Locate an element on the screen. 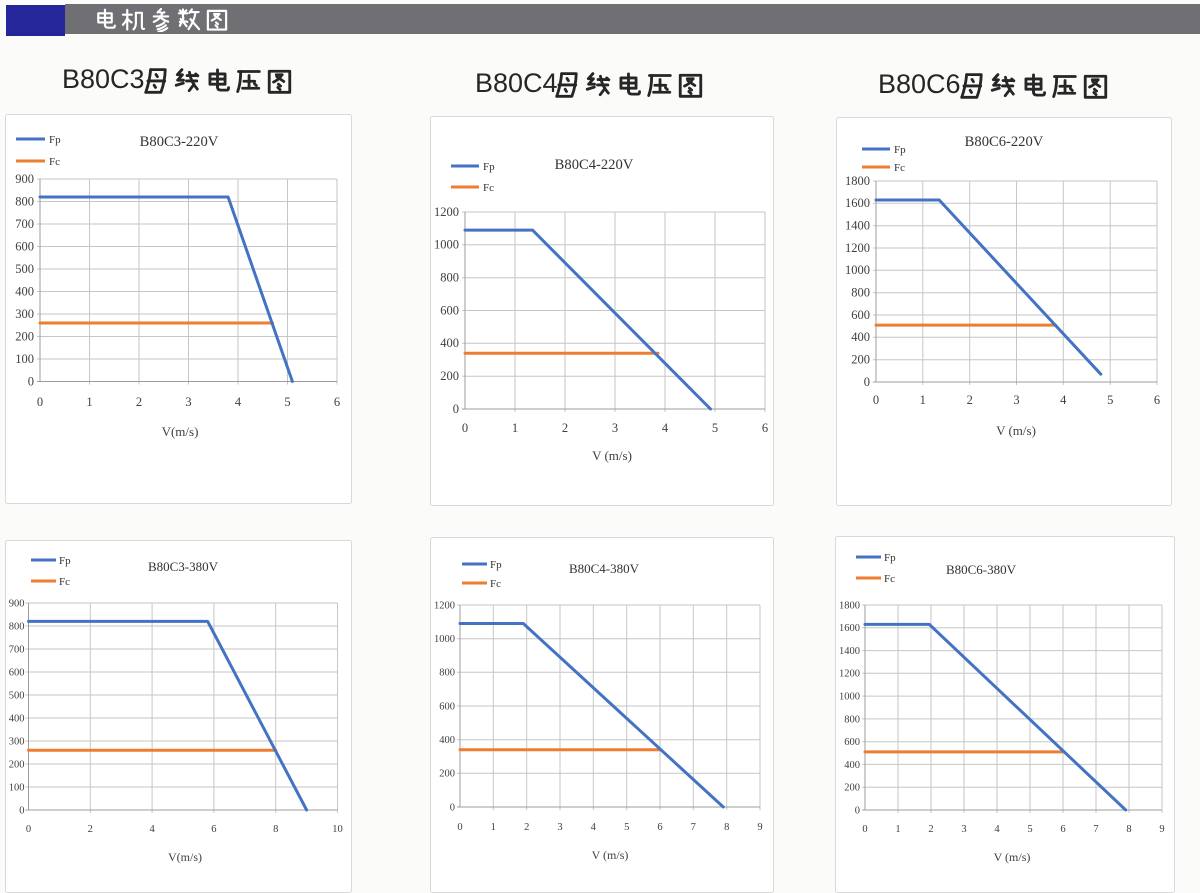 The image size is (1200, 893). svg-text: B80C6-220V is located at coordinates (1004, 142).